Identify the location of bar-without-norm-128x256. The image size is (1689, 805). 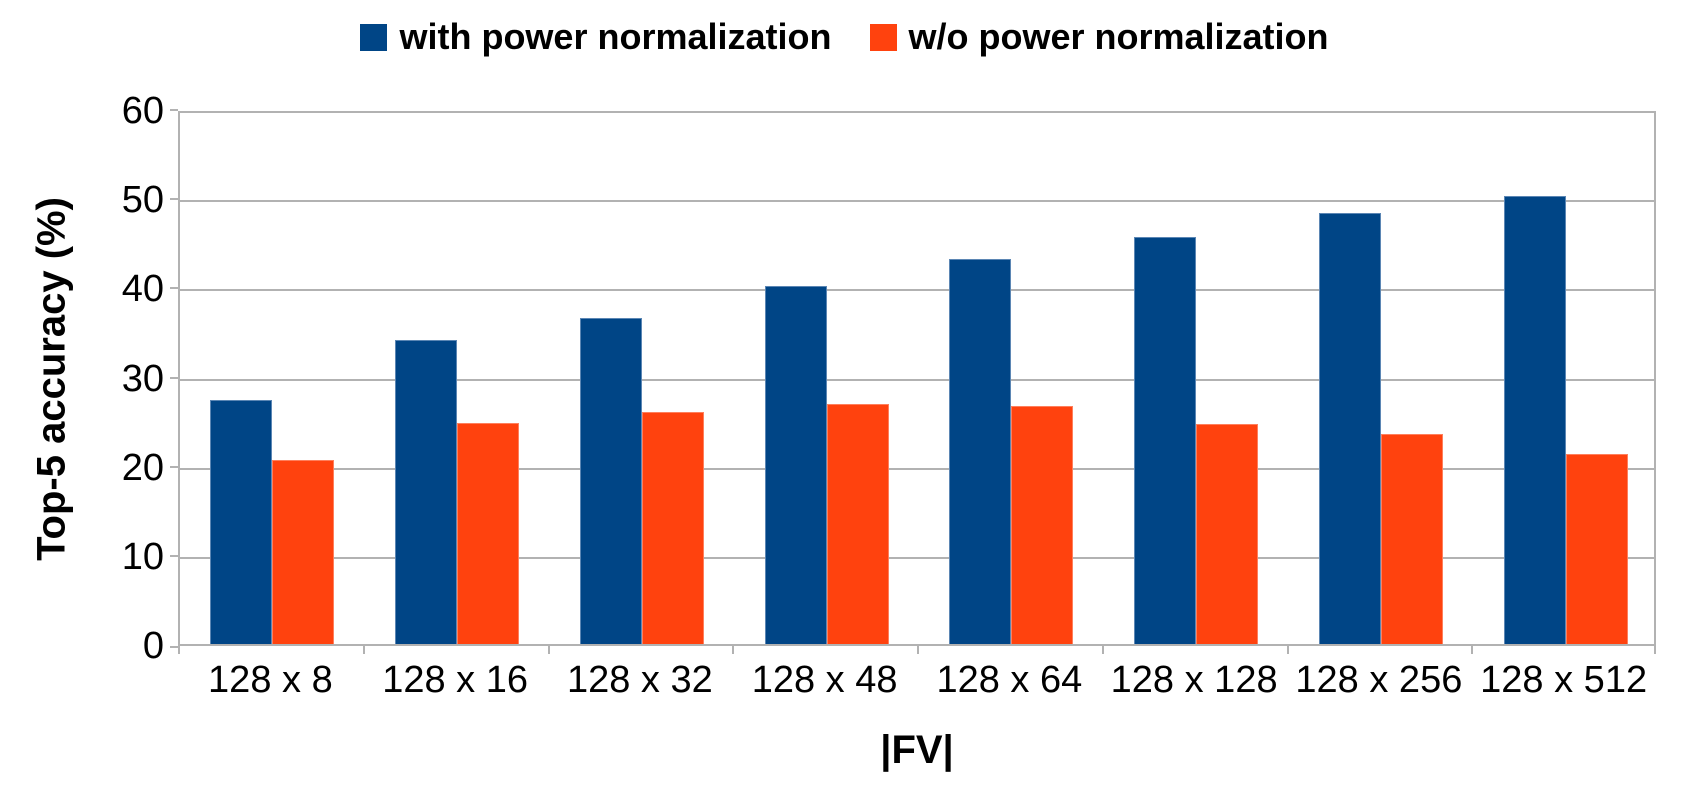
(1411, 538).